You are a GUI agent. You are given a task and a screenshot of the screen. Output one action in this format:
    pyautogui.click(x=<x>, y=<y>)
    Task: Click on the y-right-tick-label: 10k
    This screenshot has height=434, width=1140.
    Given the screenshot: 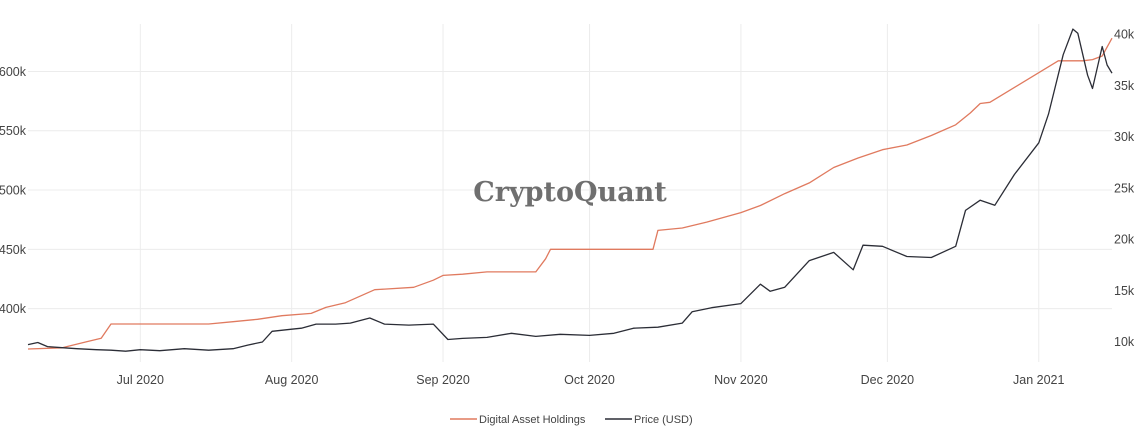 What is the action you would take?
    pyautogui.click(x=1124, y=342)
    